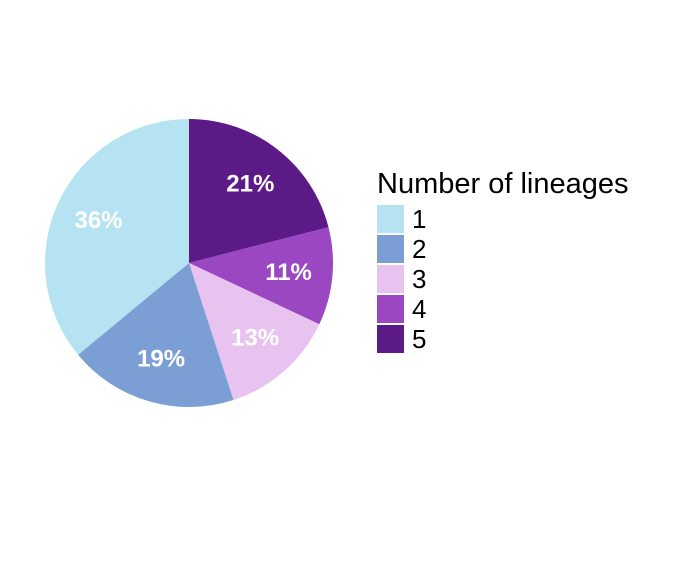 The image size is (674, 564). I want to click on pie-slice-labels: 21% 11% 13% 19% 36%, so click(192, 271).